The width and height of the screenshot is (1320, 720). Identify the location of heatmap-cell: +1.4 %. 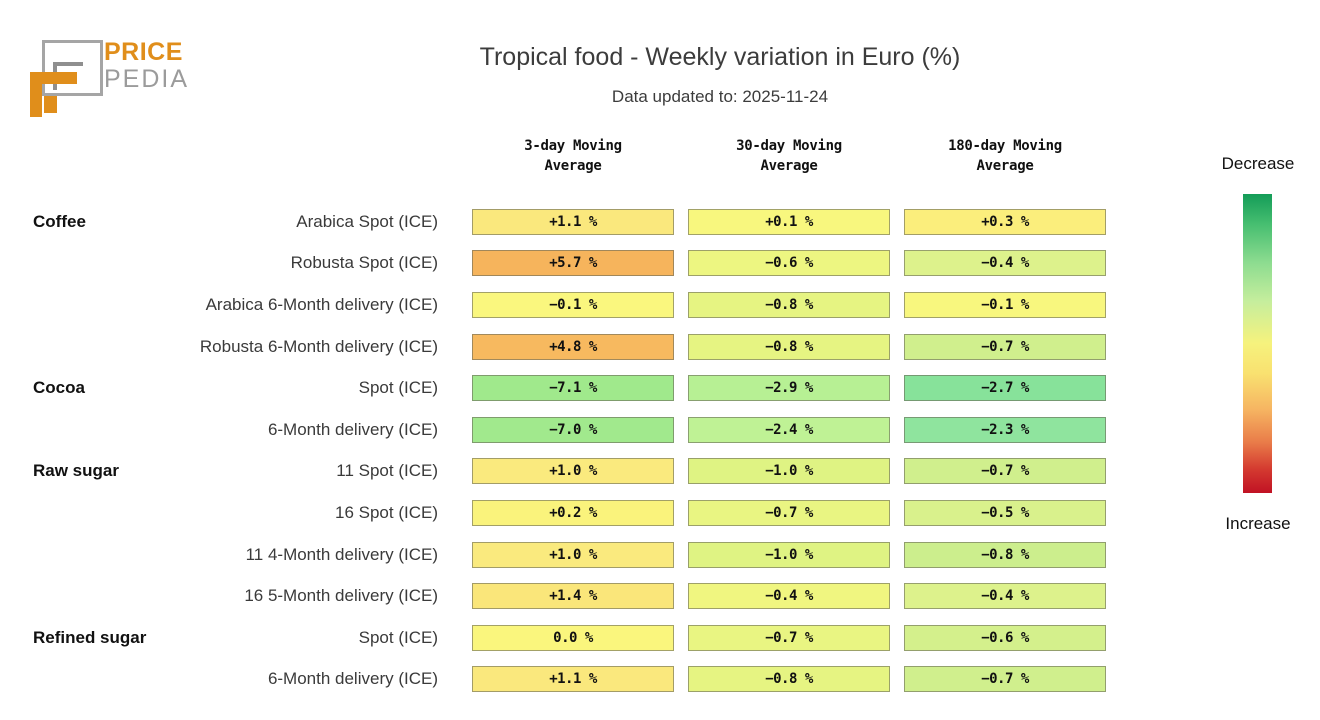
(573, 596).